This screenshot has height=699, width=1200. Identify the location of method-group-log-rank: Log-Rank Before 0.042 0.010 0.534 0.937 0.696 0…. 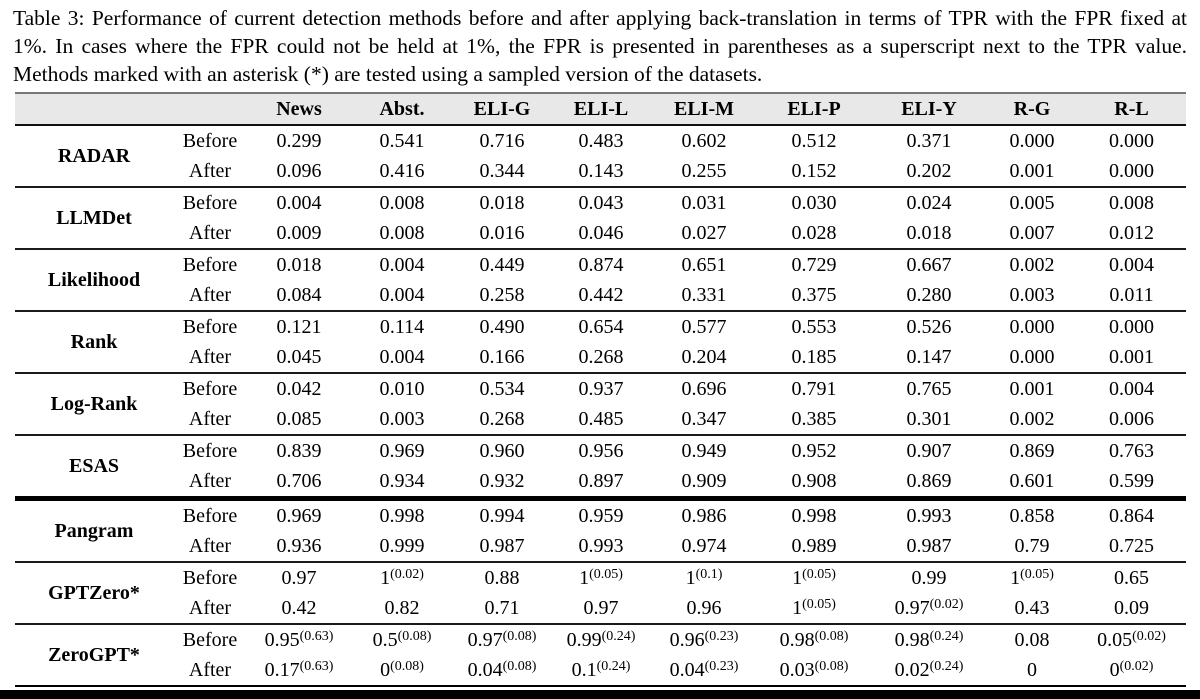
(600, 404).